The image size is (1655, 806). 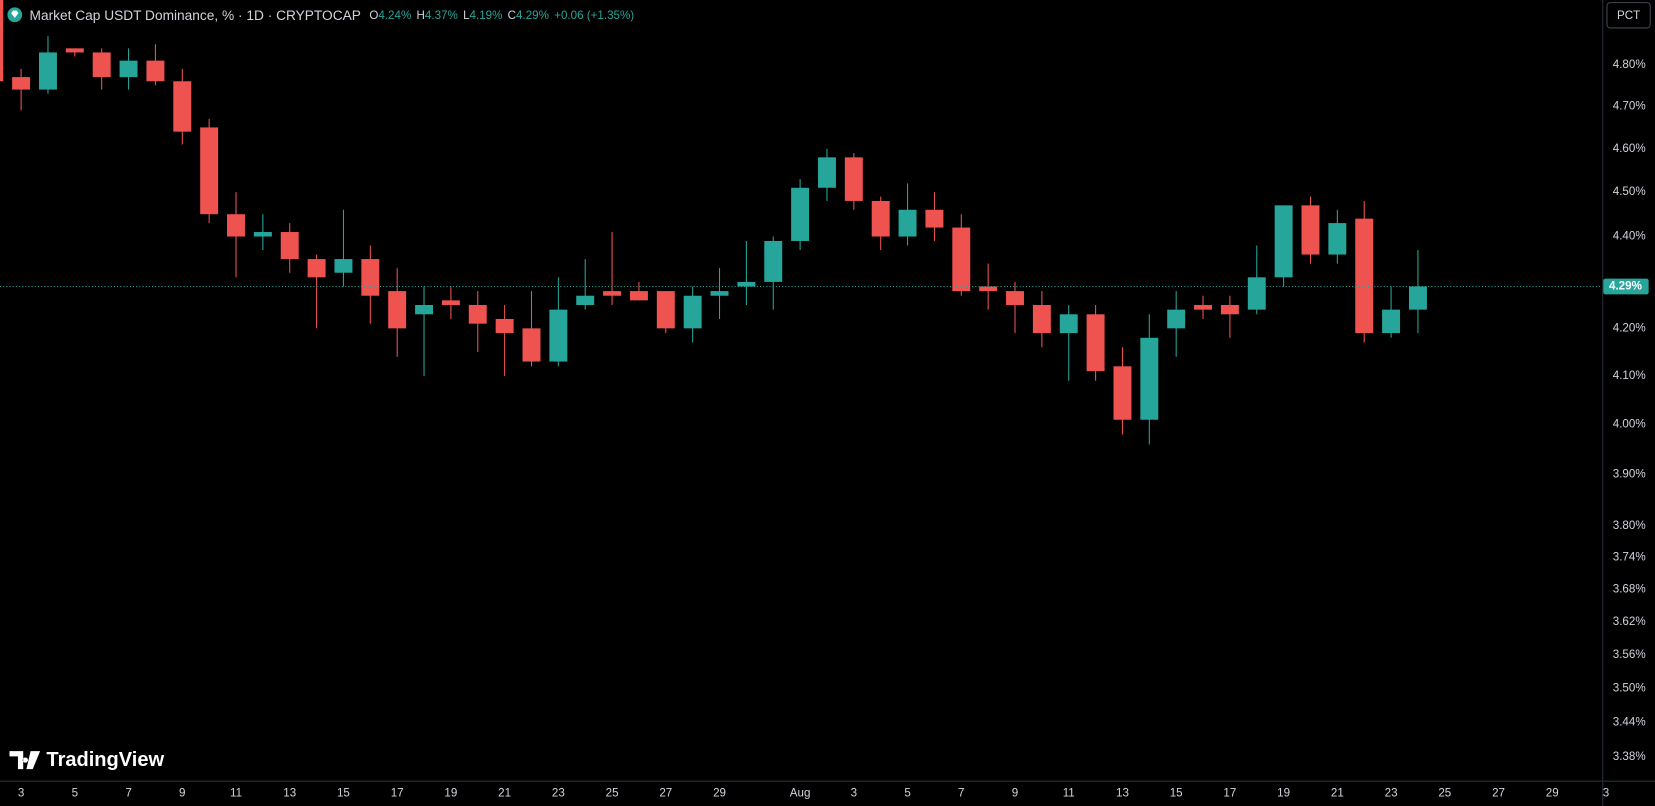 I want to click on y-tick-label: 3.74%, so click(x=1629, y=556).